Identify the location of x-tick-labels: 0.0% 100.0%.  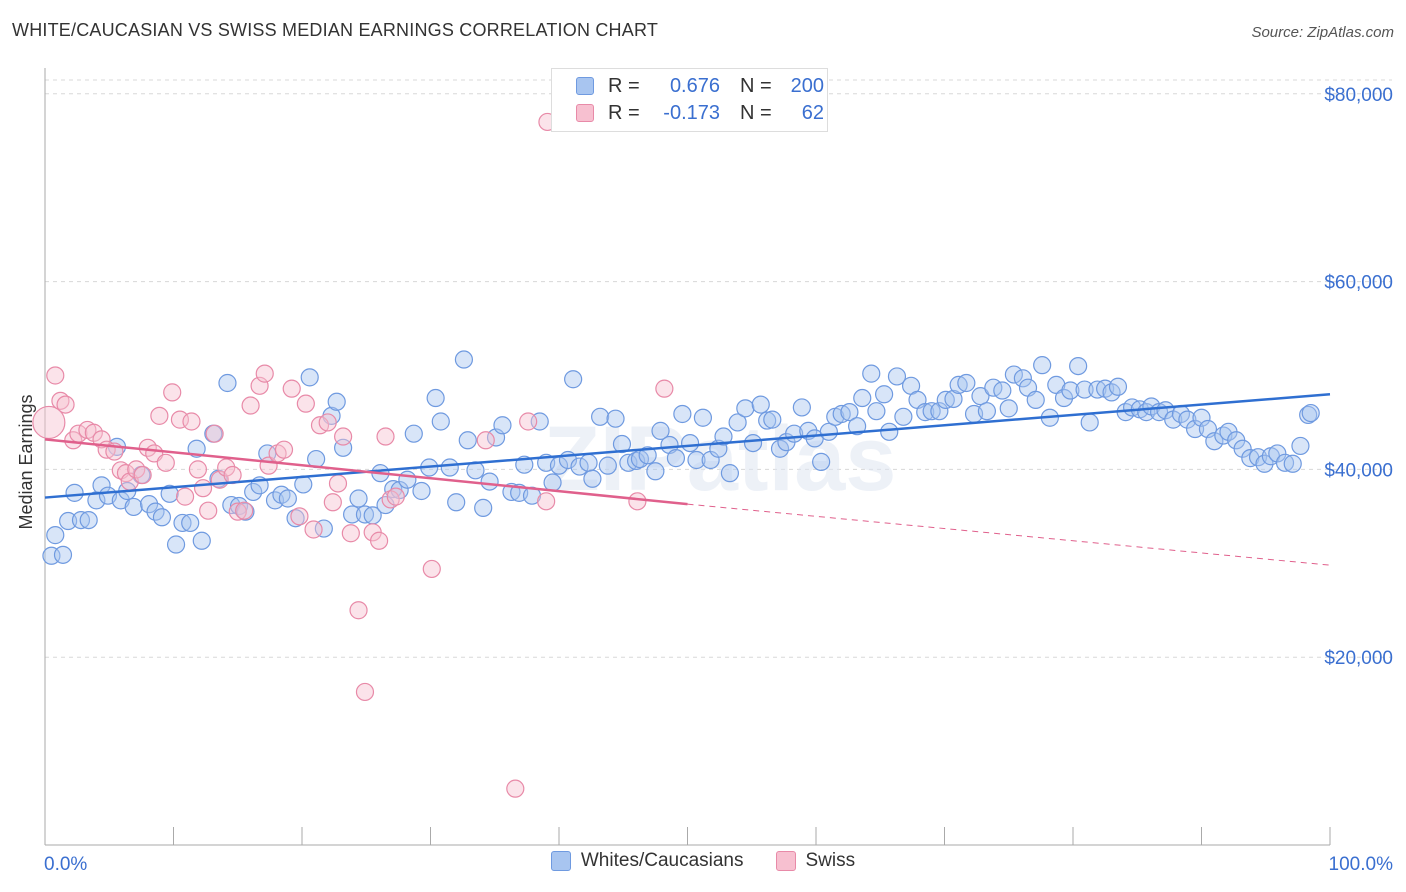
(718, 864).